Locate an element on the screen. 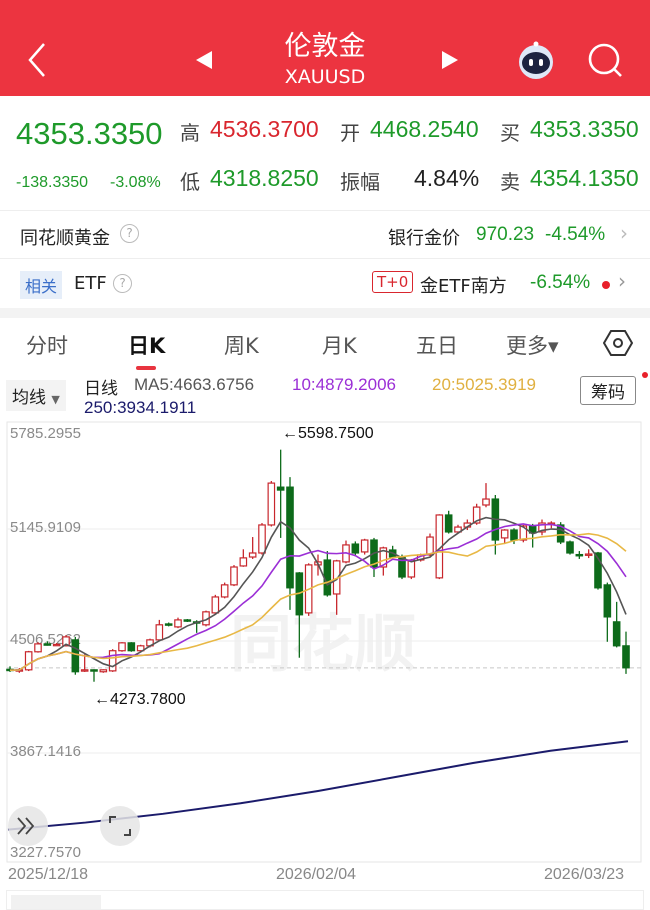  fullscreen-icon is located at coordinates (120, 826).